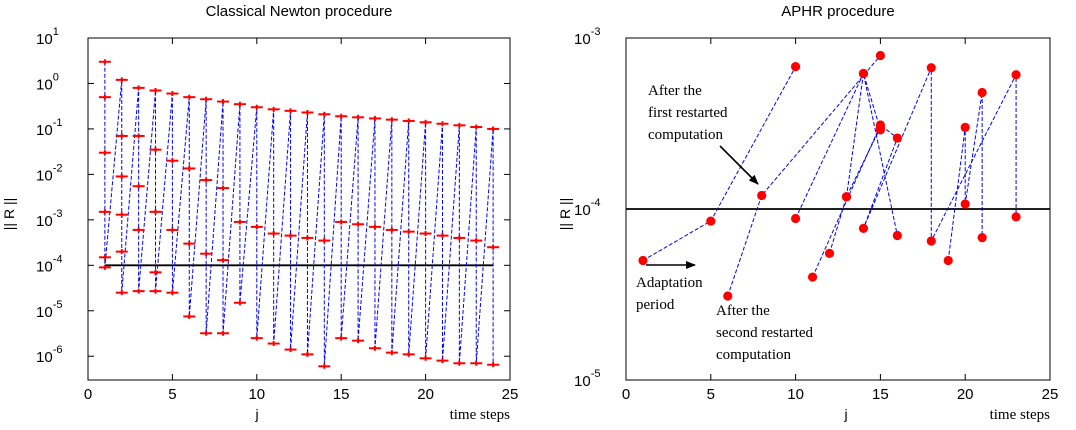 The height and width of the screenshot is (430, 1076). What do you see at coordinates (765, 333) in the screenshot?
I see `annotation-second-restart-line-2: second restarted` at bounding box center [765, 333].